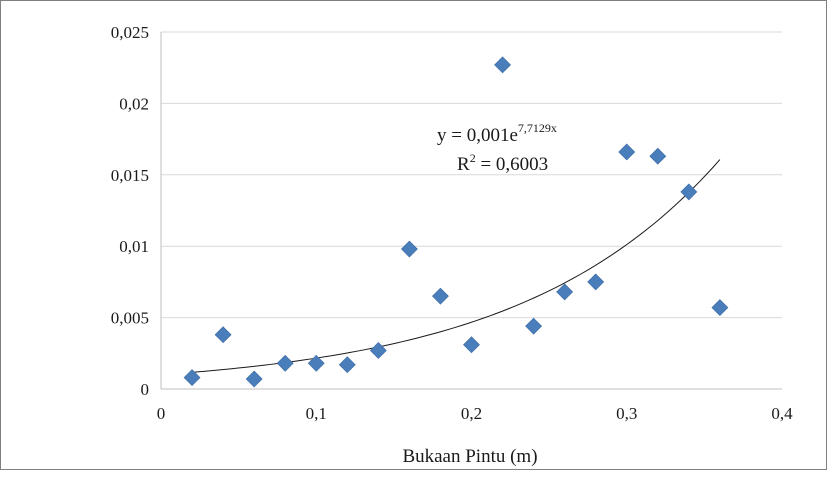  What do you see at coordinates (471, 413) in the screenshot?
I see `x-tick-label: 0,2` at bounding box center [471, 413].